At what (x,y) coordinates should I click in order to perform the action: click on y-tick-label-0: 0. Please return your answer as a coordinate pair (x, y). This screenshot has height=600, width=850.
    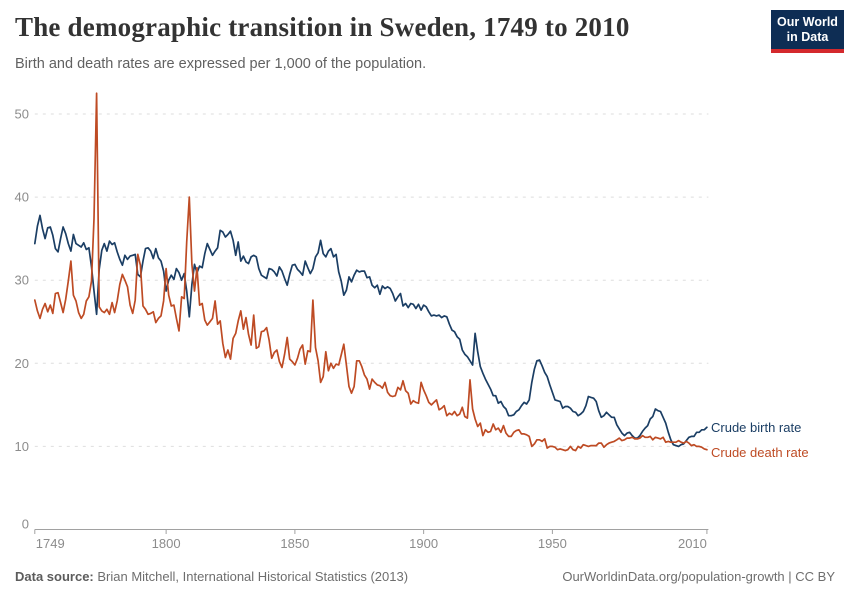
    Looking at the image, I should click on (25, 524).